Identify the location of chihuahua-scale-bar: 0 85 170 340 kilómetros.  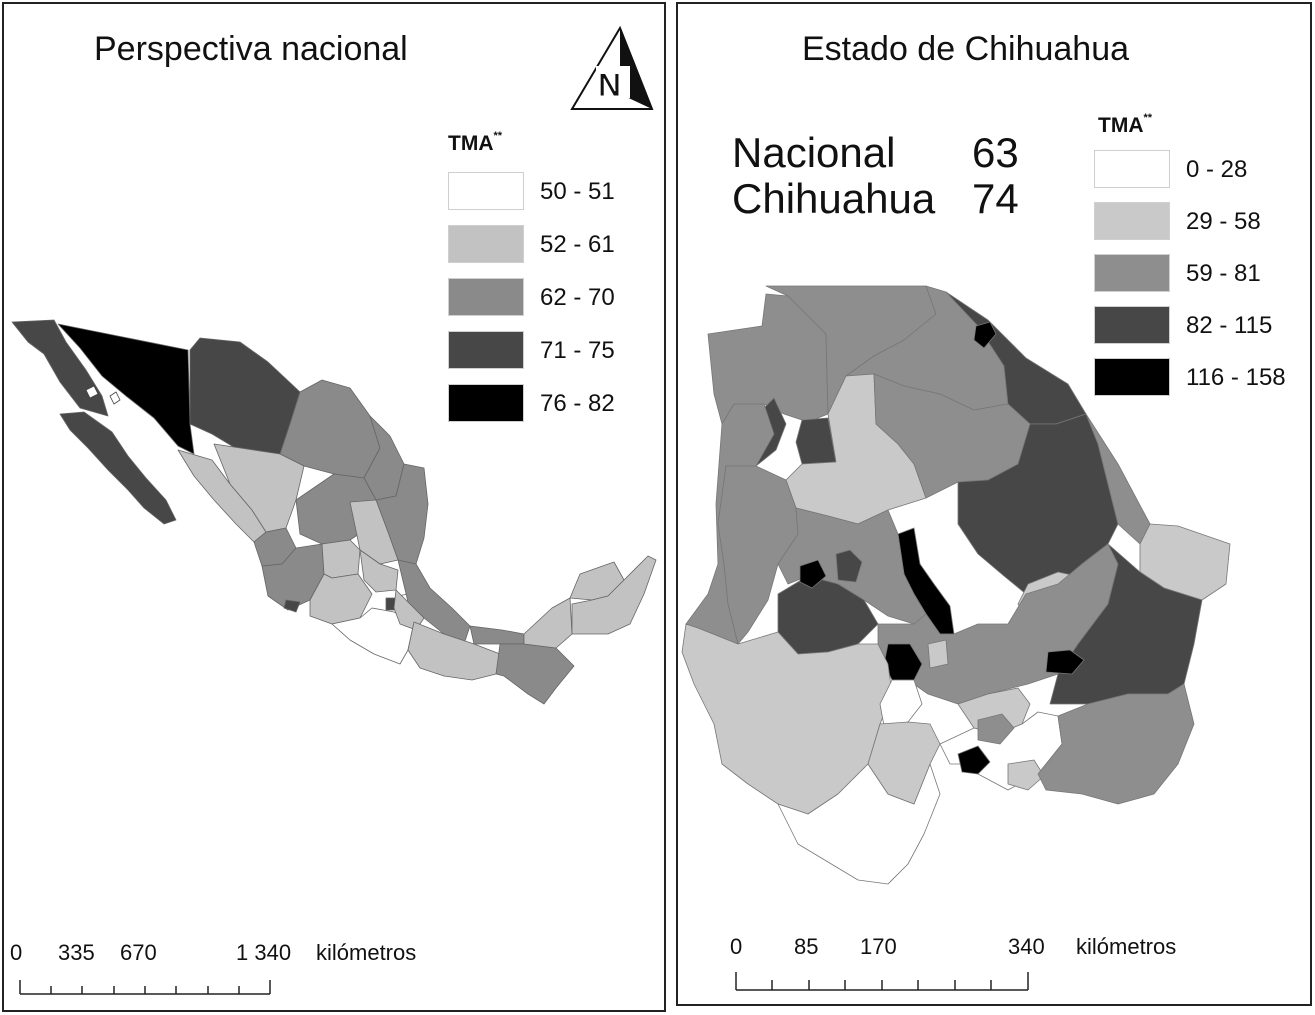
(996, 963).